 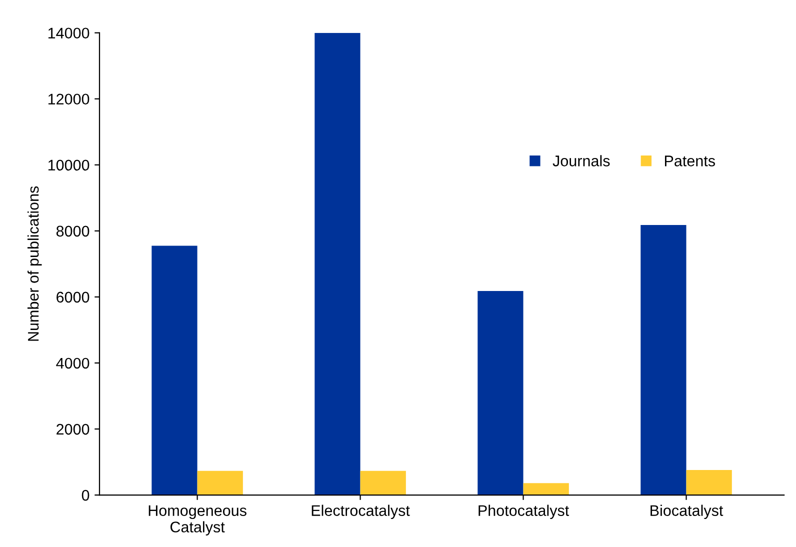 I want to click on y-tick-label: 6000, so click(x=73, y=297).